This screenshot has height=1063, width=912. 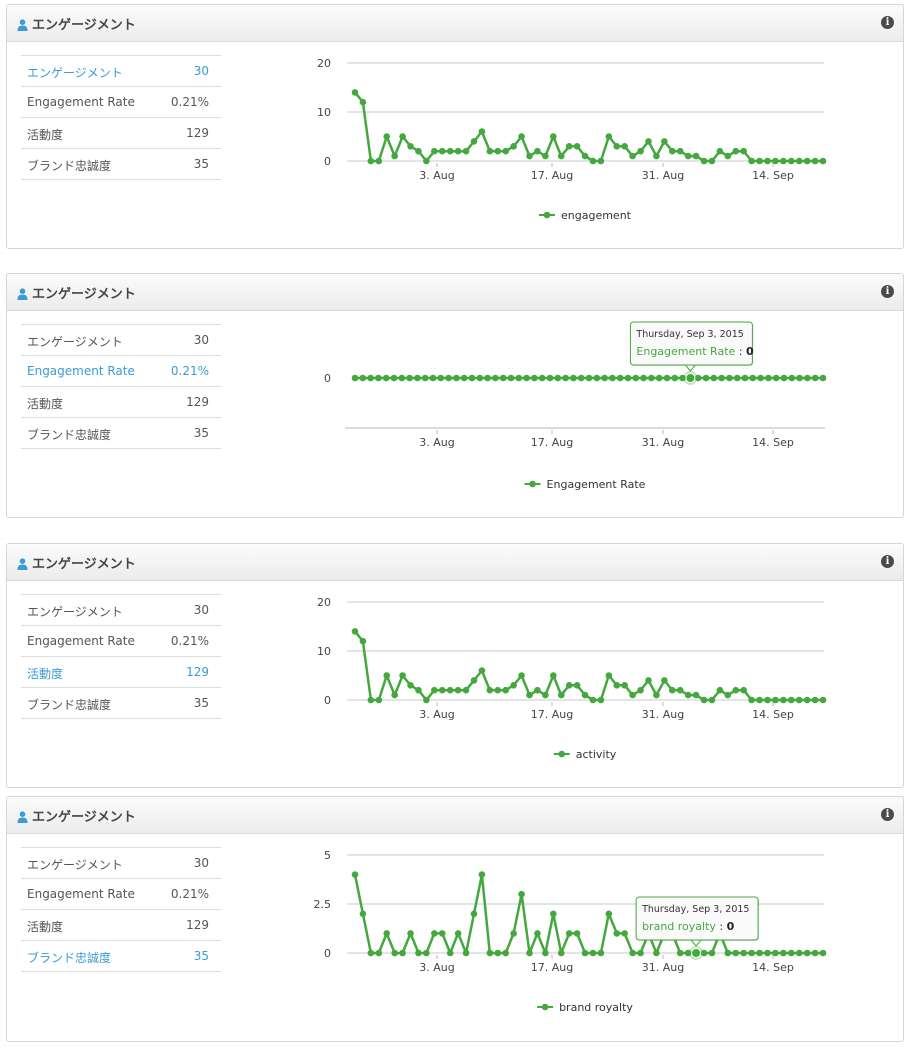 What do you see at coordinates (121, 925) in the screenshot?
I see `stat-row-activity: 活動度 129` at bounding box center [121, 925].